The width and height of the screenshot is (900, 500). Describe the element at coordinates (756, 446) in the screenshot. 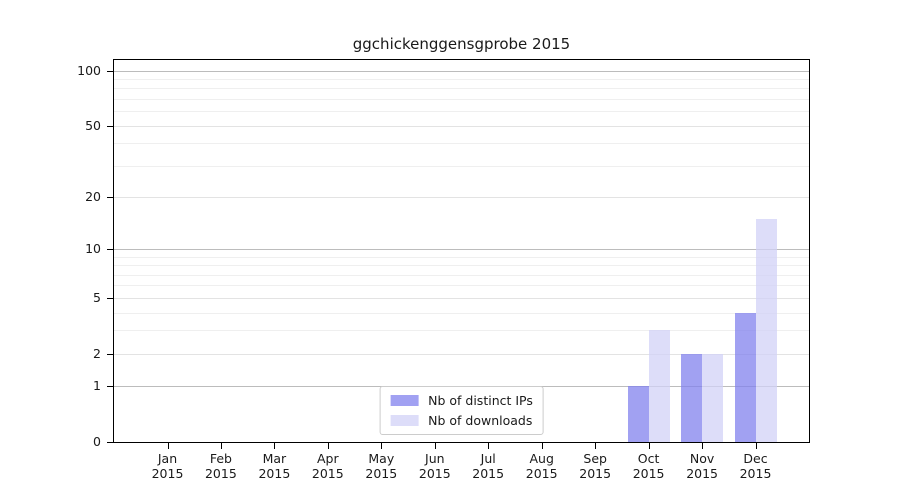

I see `x-tick-mark-dec` at that location.